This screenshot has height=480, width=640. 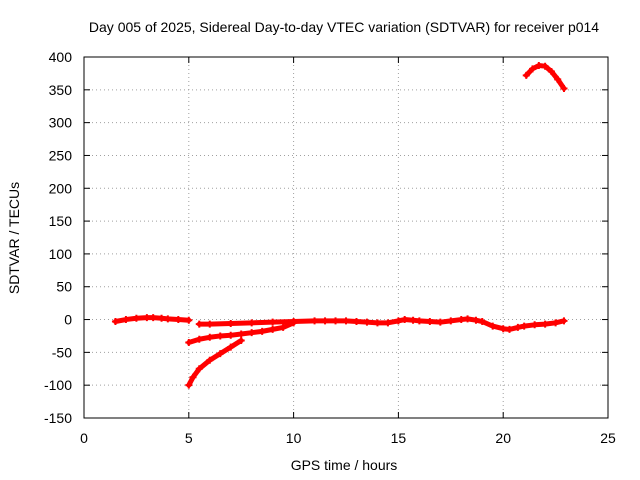 What do you see at coordinates (68, 320) in the screenshot?
I see `y-tick-label: 0` at bounding box center [68, 320].